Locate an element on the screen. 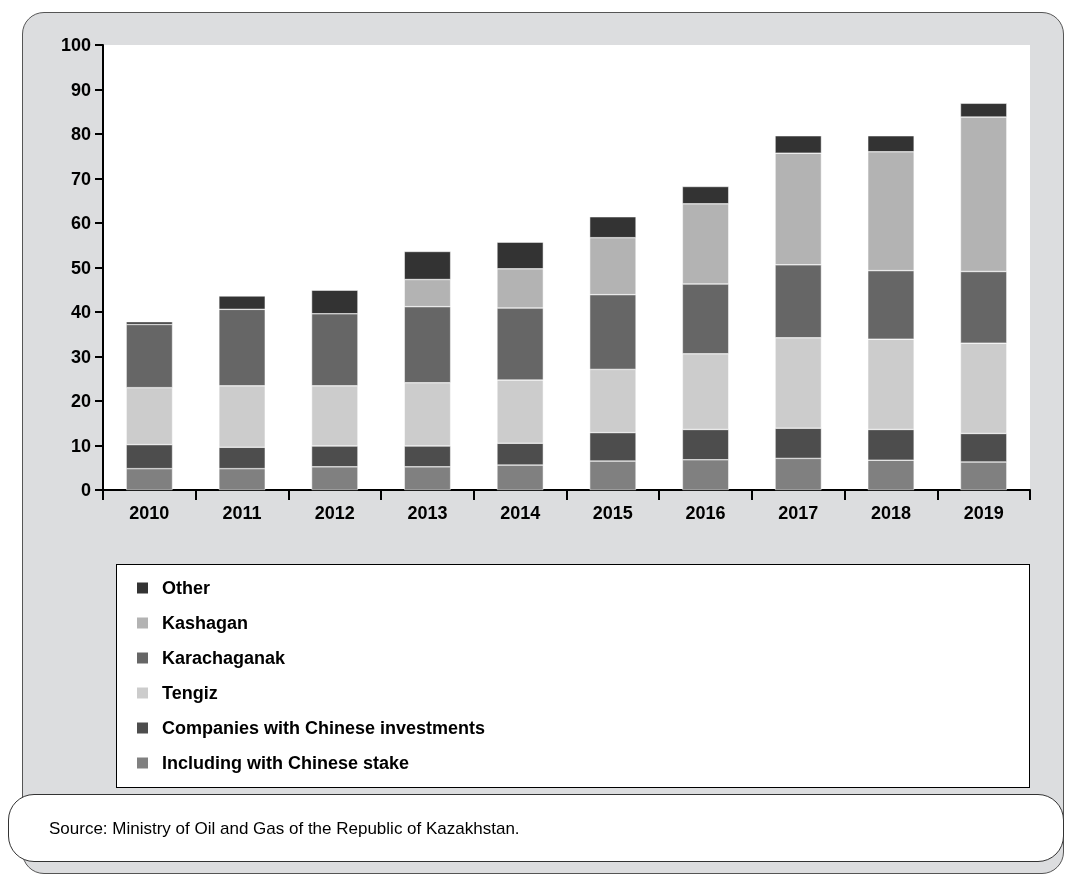 This screenshot has width=1072, height=881. x-tick-label: 2018 is located at coordinates (890, 513).